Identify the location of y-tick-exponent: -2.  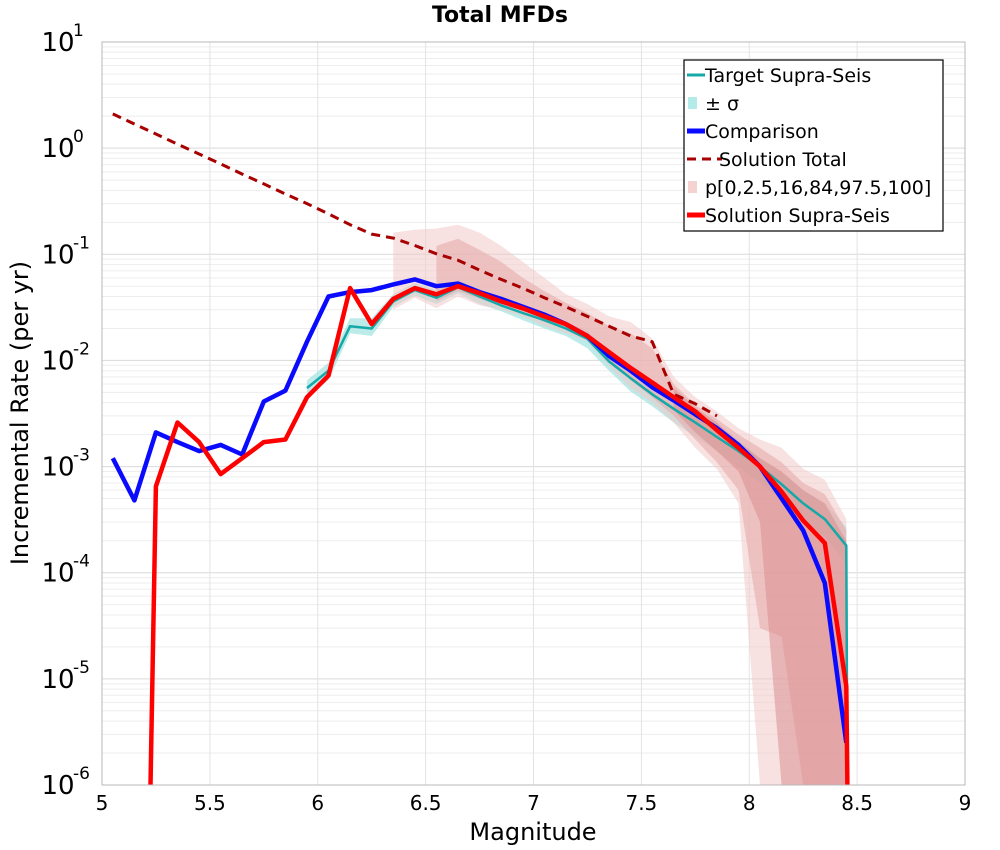
(81, 349).